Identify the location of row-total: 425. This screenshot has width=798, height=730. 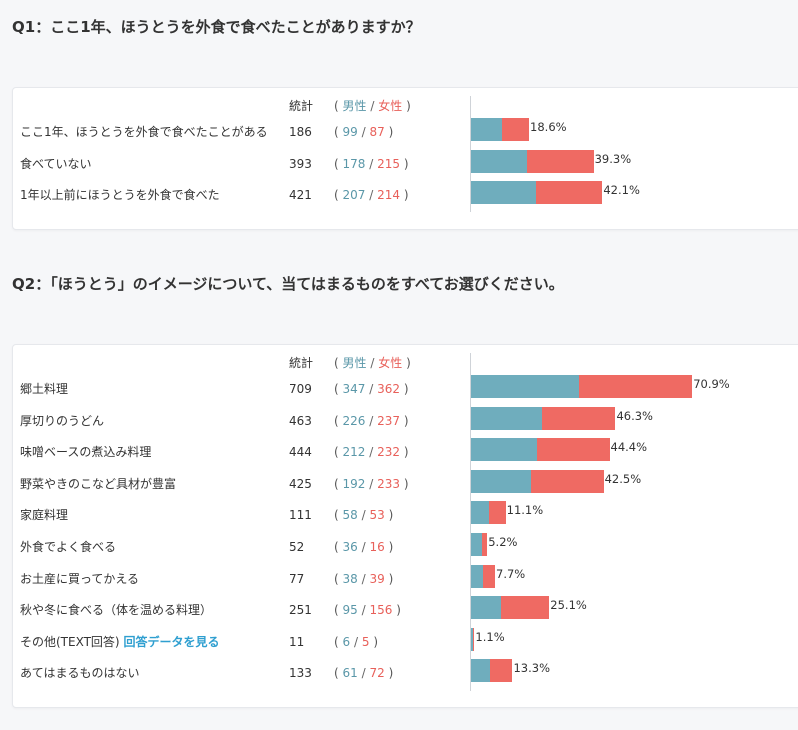
(300, 483).